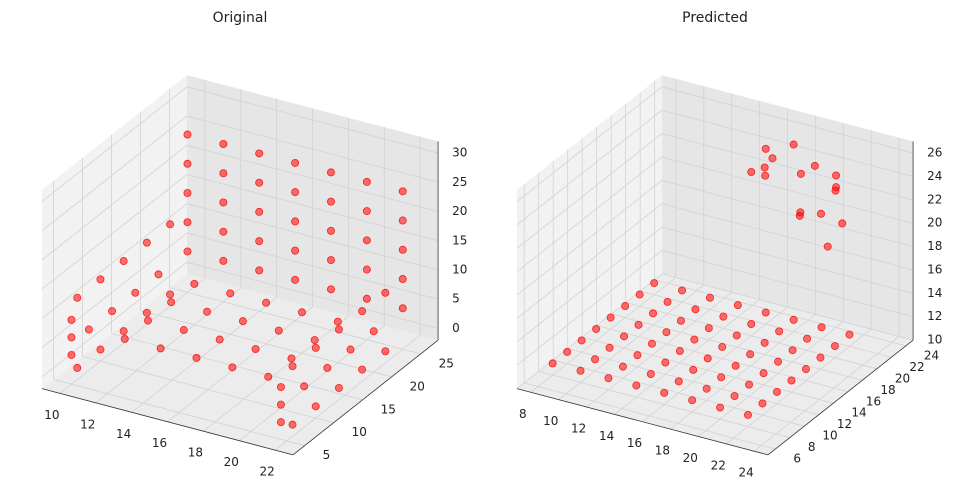 This screenshot has height=504, width=964. I want to click on z-tick-label: 16, so click(934, 269).